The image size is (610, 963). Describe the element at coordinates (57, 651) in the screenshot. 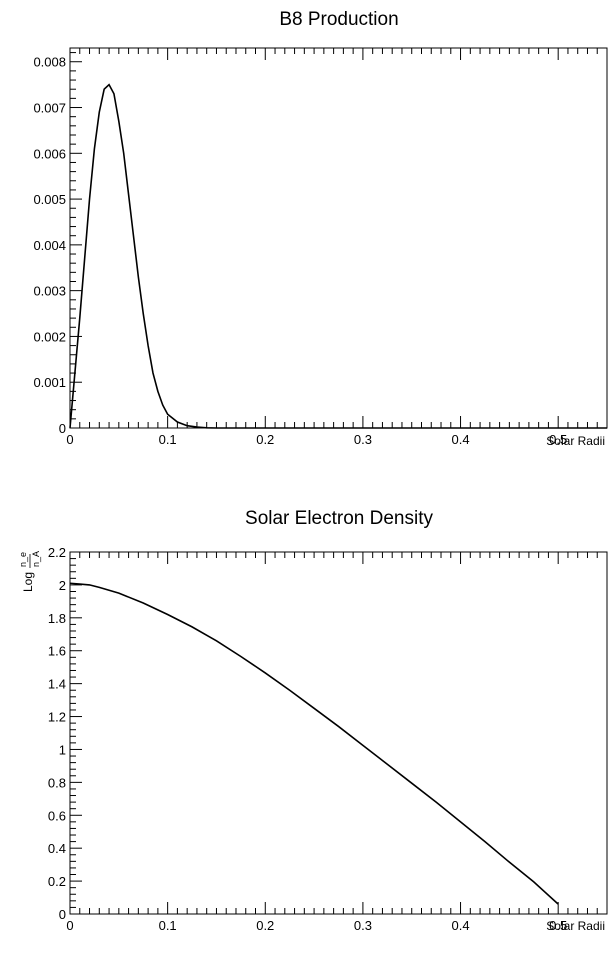

I see `y-tick-label: 1.6` at that location.